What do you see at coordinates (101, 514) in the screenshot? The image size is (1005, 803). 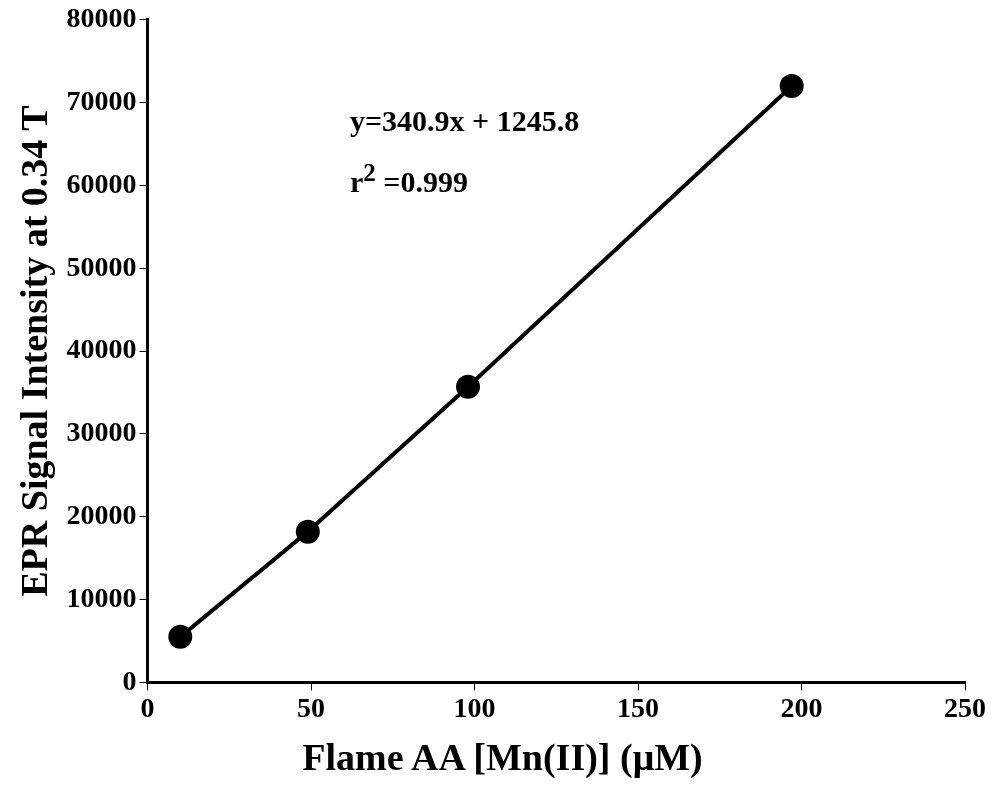 I see `y-tick-label: 20000` at bounding box center [101, 514].